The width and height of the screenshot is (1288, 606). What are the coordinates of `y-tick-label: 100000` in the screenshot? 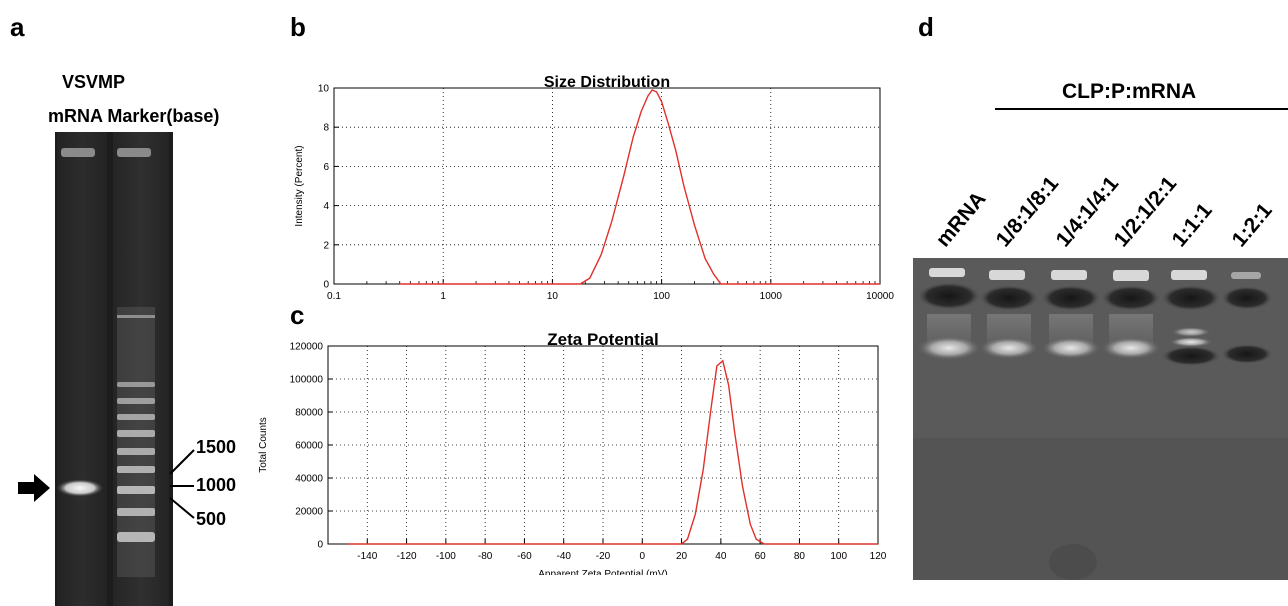 It's located at (307, 380).